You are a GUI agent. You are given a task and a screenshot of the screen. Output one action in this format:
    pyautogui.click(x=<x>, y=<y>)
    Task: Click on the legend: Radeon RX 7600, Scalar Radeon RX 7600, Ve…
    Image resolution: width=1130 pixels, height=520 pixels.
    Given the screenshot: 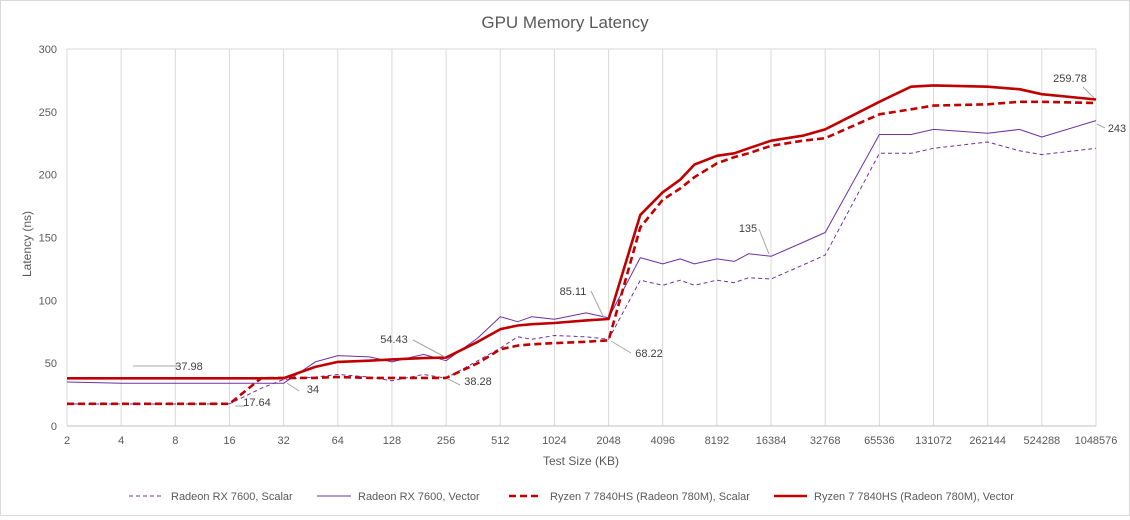 What is the action you would take?
    pyautogui.click(x=571, y=497)
    